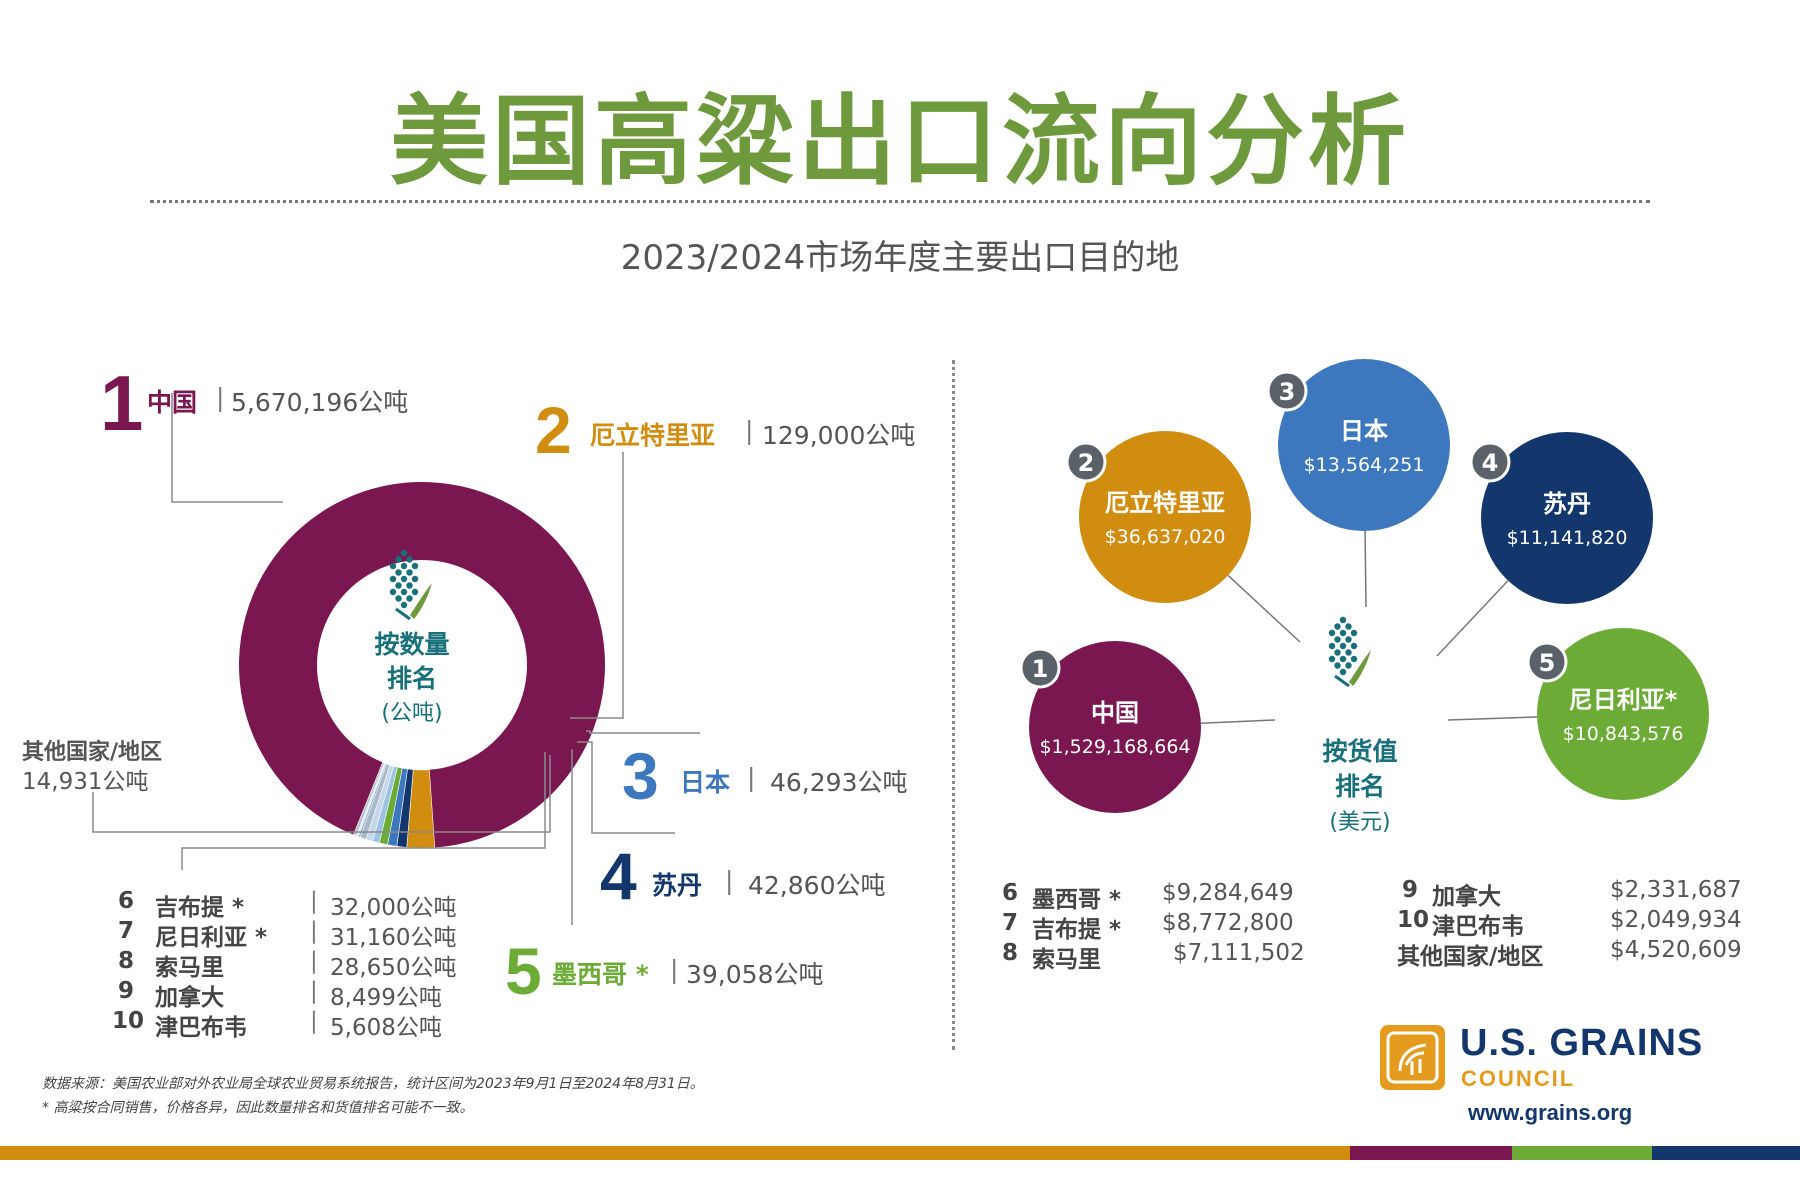 This screenshot has width=1800, height=1200. Describe the element at coordinates (1470, 957) in the screenshot. I see `val-row-others-name: 其他国家/地区` at that location.